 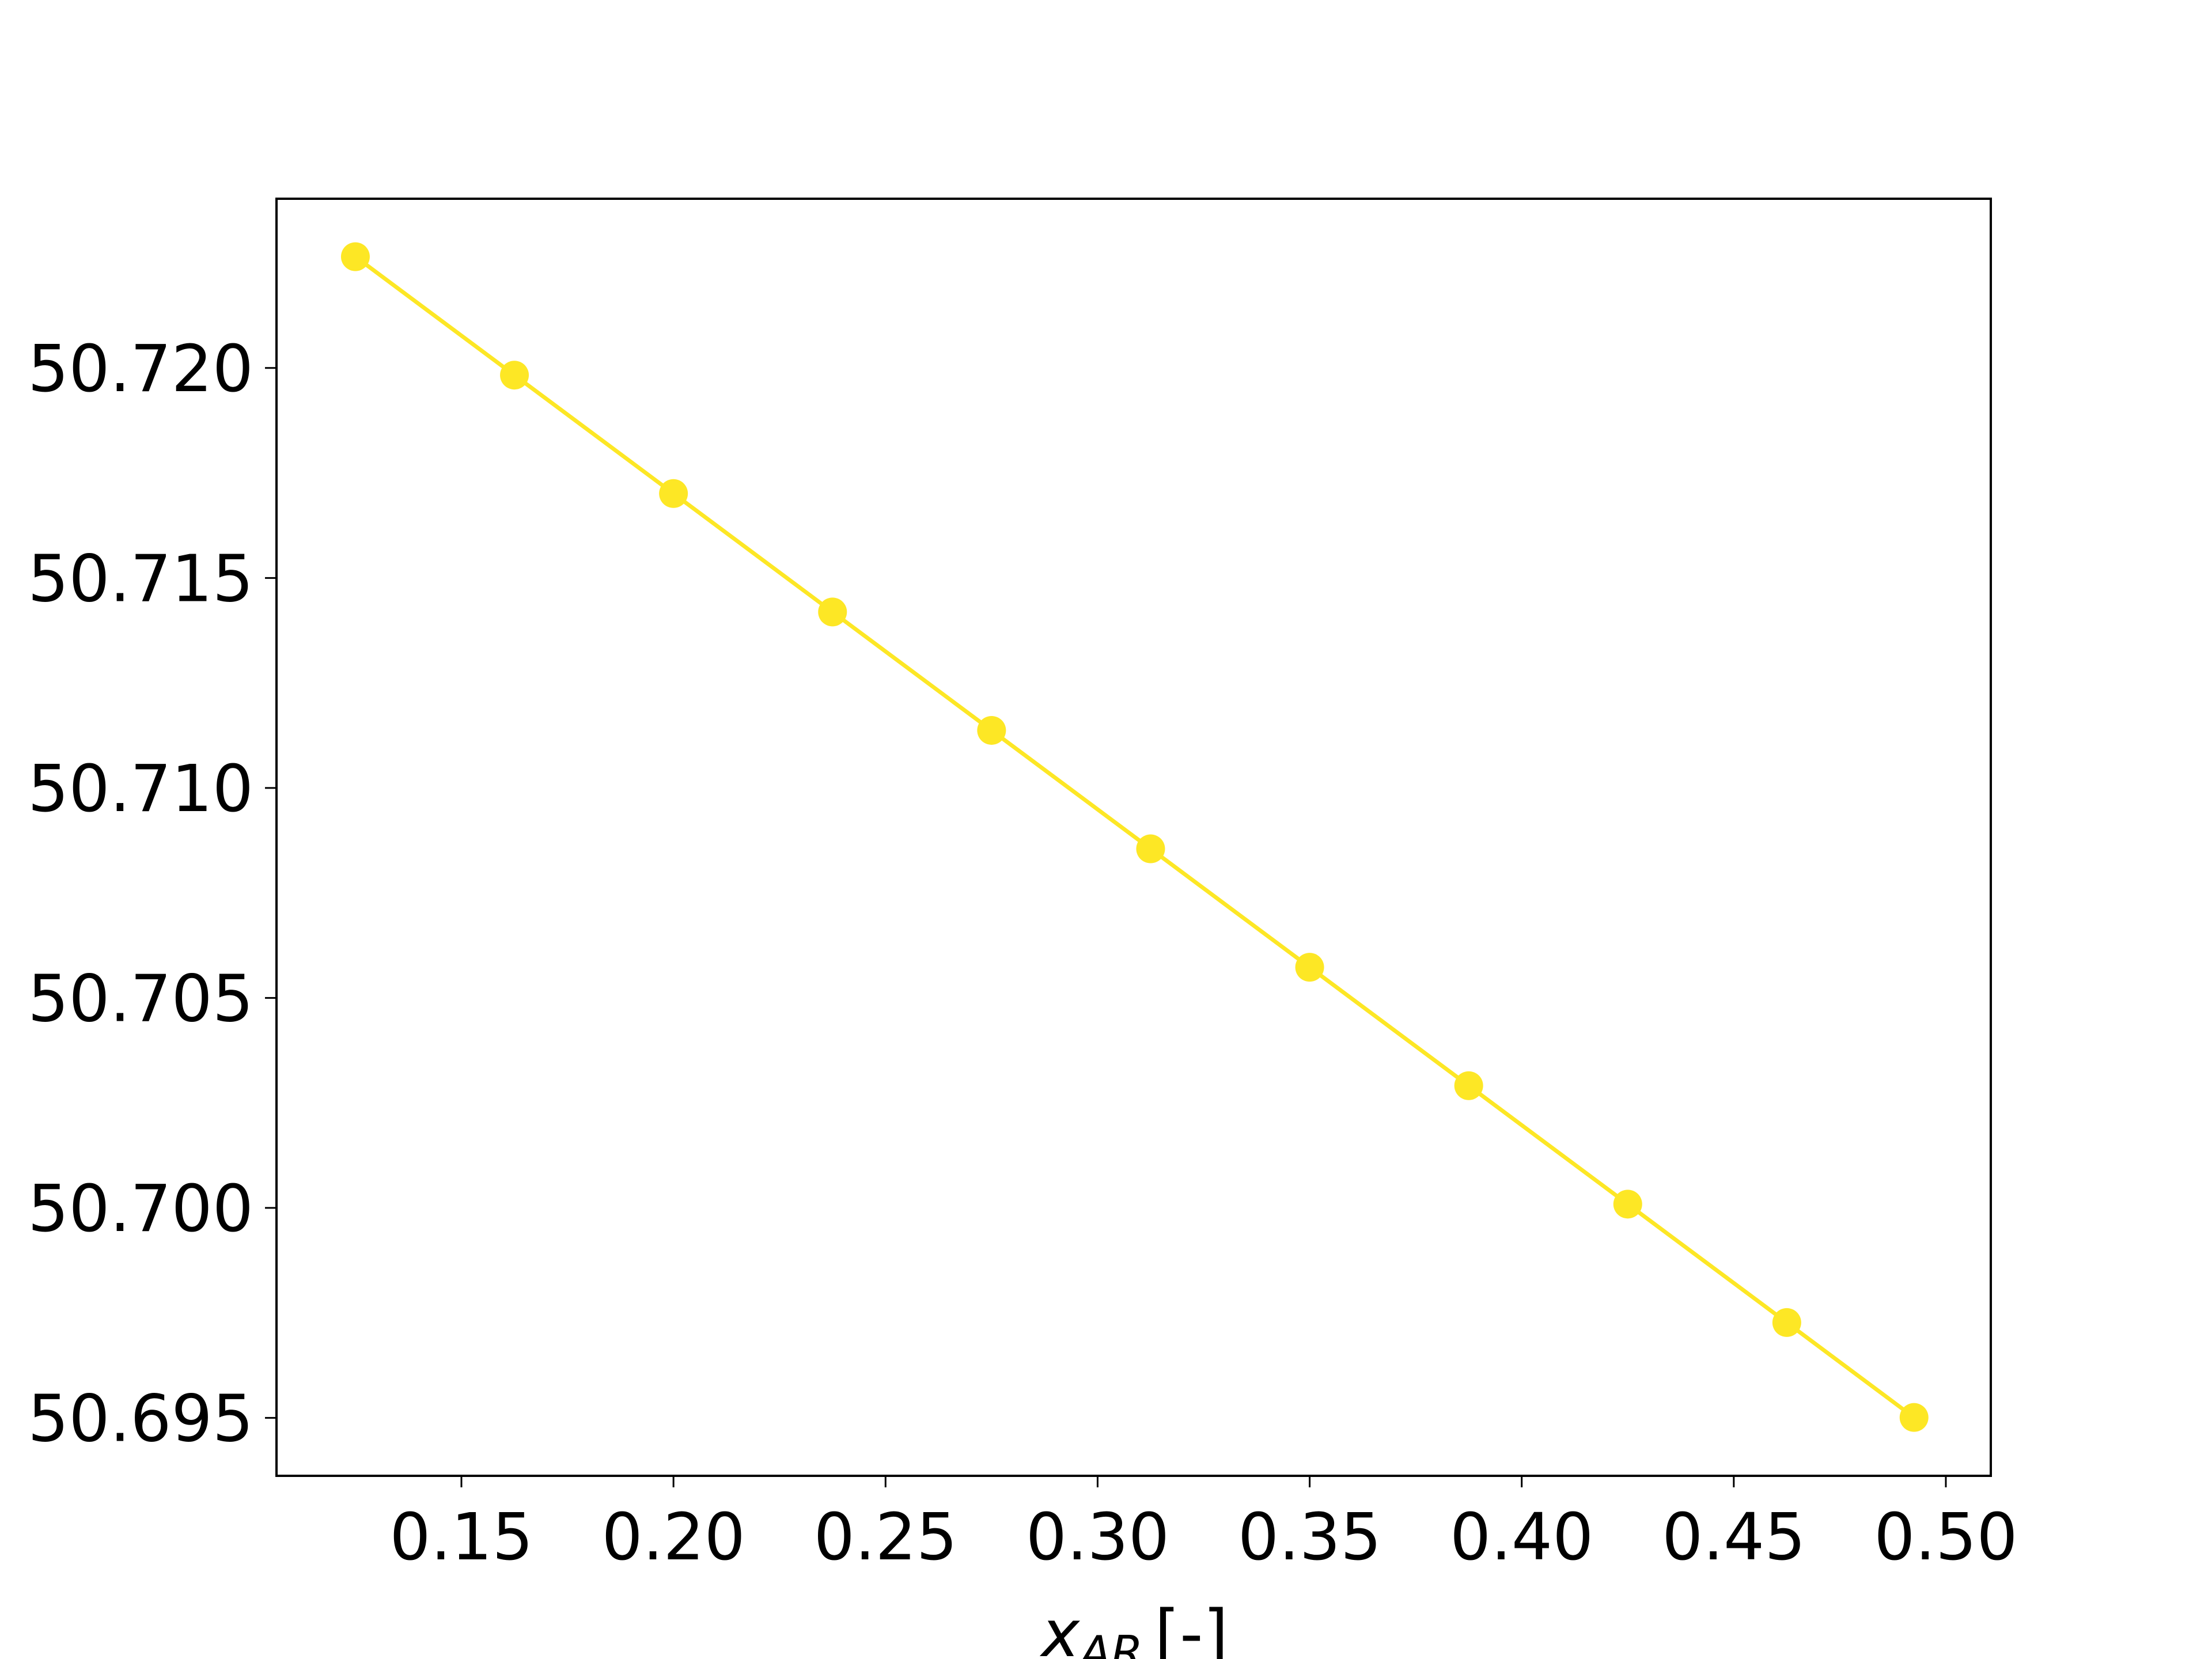 I want to click on y-tick-label: 50.715, so click(x=140, y=578).